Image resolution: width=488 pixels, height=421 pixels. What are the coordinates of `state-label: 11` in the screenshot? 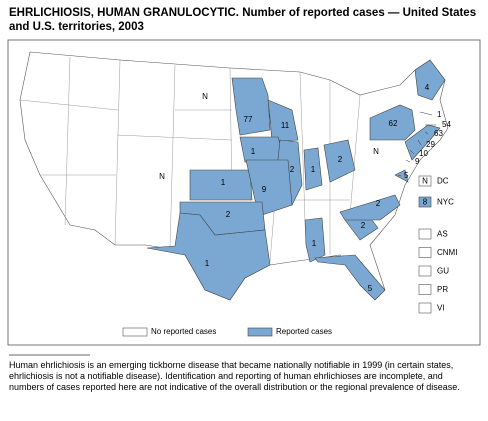 It's located at (285, 125).